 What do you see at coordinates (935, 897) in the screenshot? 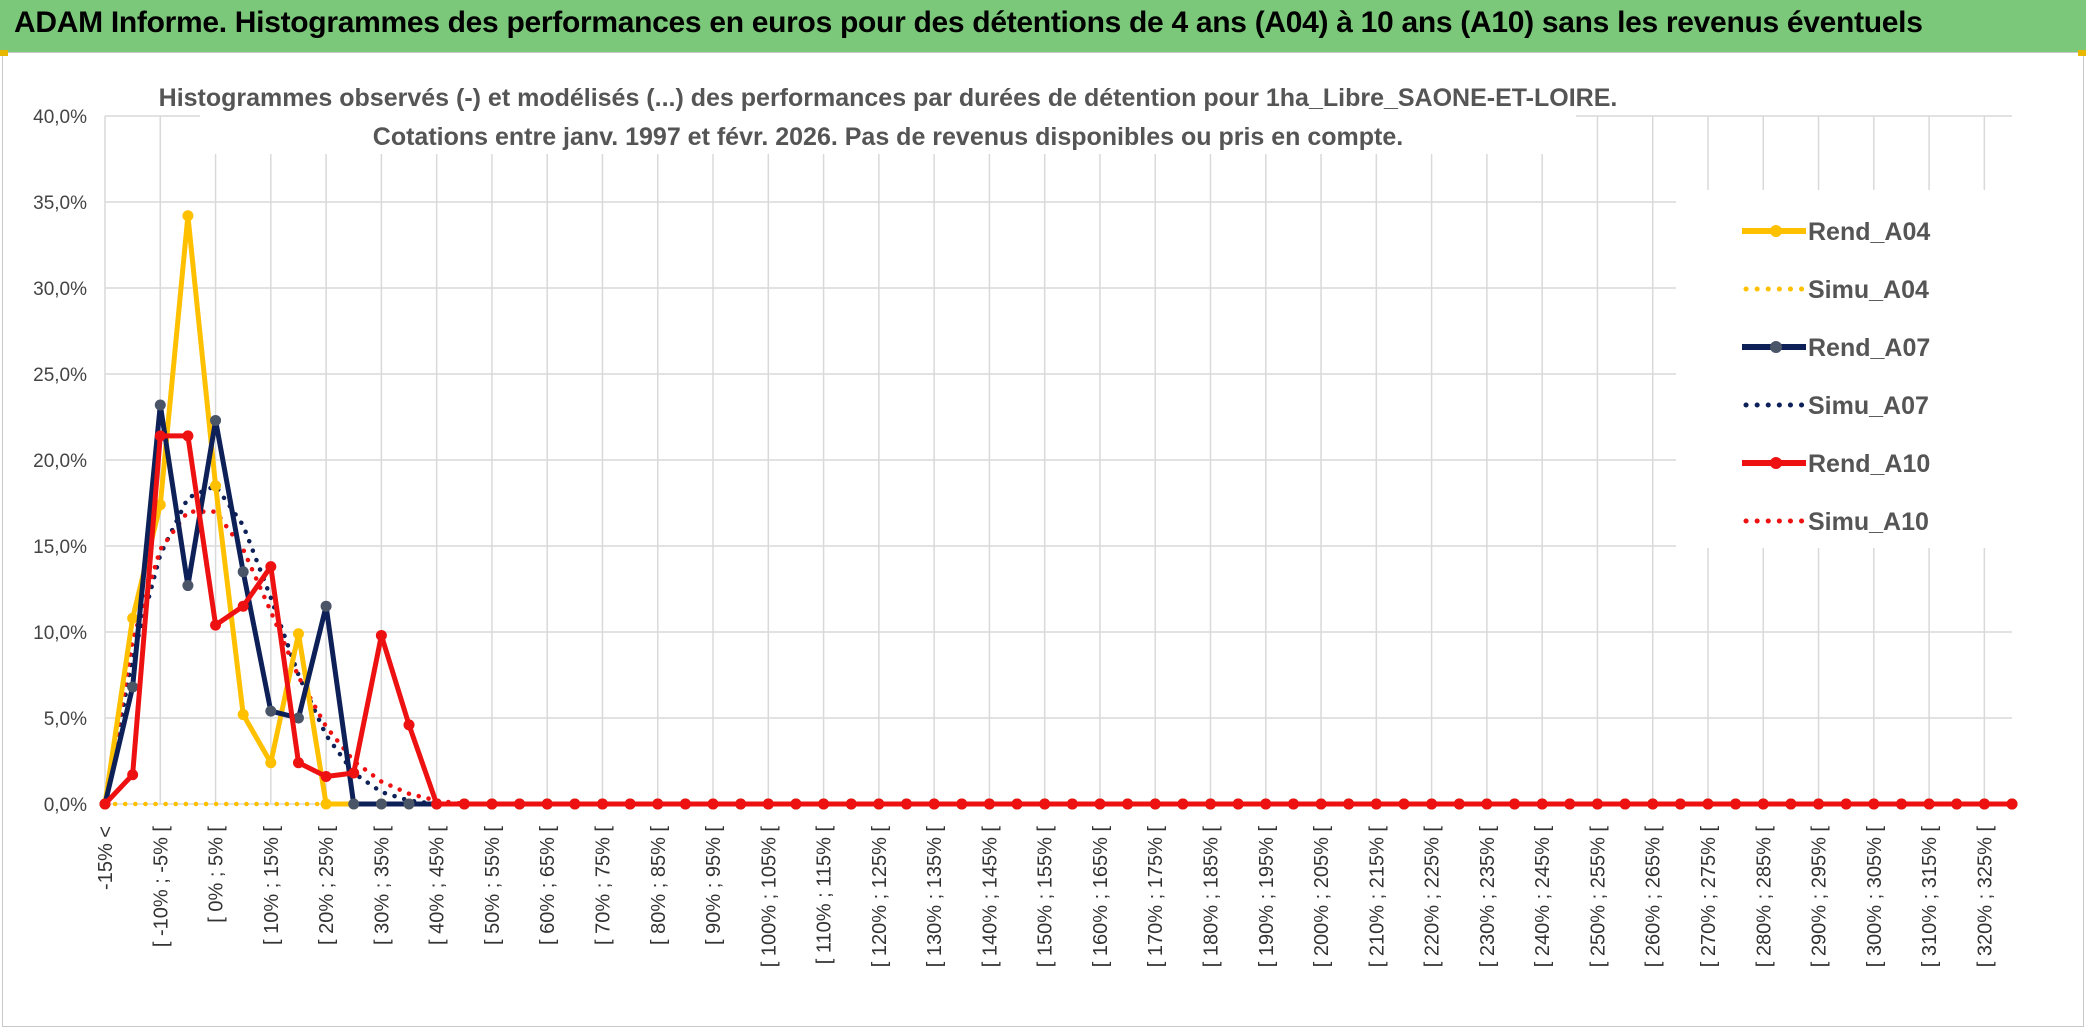
I see `x-tick-label: [ 130% ; 135% [` at bounding box center [935, 897].